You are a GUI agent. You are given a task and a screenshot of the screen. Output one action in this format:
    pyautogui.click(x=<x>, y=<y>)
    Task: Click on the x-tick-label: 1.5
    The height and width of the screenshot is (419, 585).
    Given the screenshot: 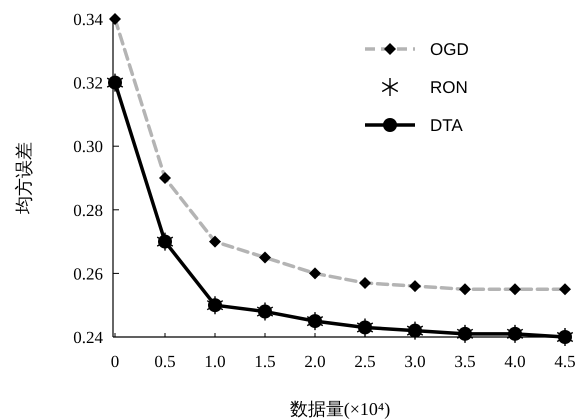 What is the action you would take?
    pyautogui.click(x=265, y=361)
    